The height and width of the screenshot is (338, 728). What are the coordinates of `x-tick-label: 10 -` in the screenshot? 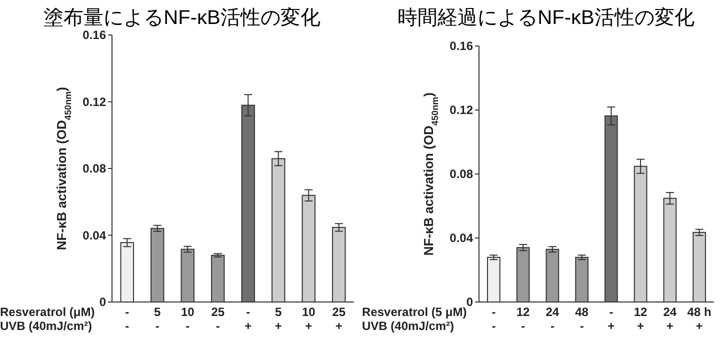 It's located at (187, 319).